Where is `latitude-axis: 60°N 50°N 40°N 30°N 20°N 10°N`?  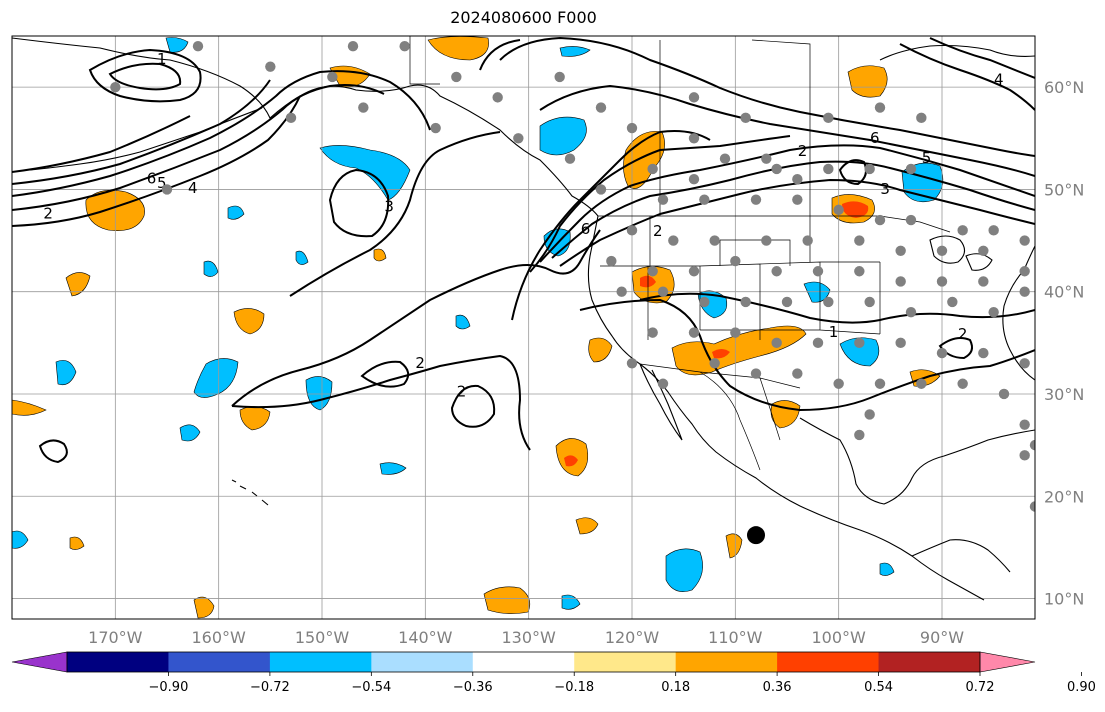 latitude-axis: 60°N 50°N 40°N 30°N 20°N 10°N is located at coordinates (1064, 343).